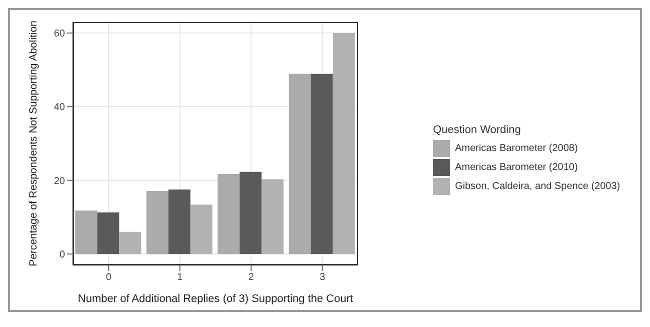 This screenshot has height=327, width=650. I want to click on legend-label: Gibson, Caldeira, and Spence (2003), so click(537, 186).